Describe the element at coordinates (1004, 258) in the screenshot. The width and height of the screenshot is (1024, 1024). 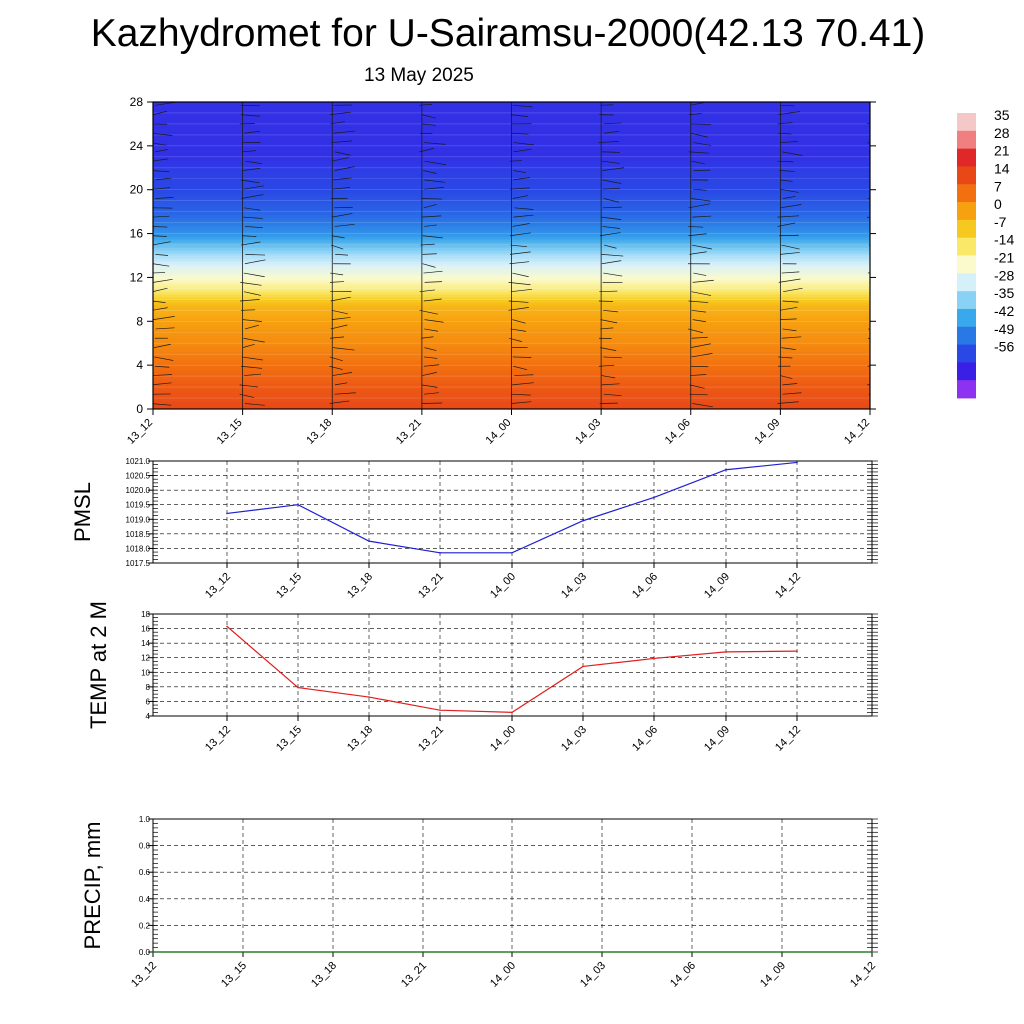
I see `colorbar-label: -21` at that location.